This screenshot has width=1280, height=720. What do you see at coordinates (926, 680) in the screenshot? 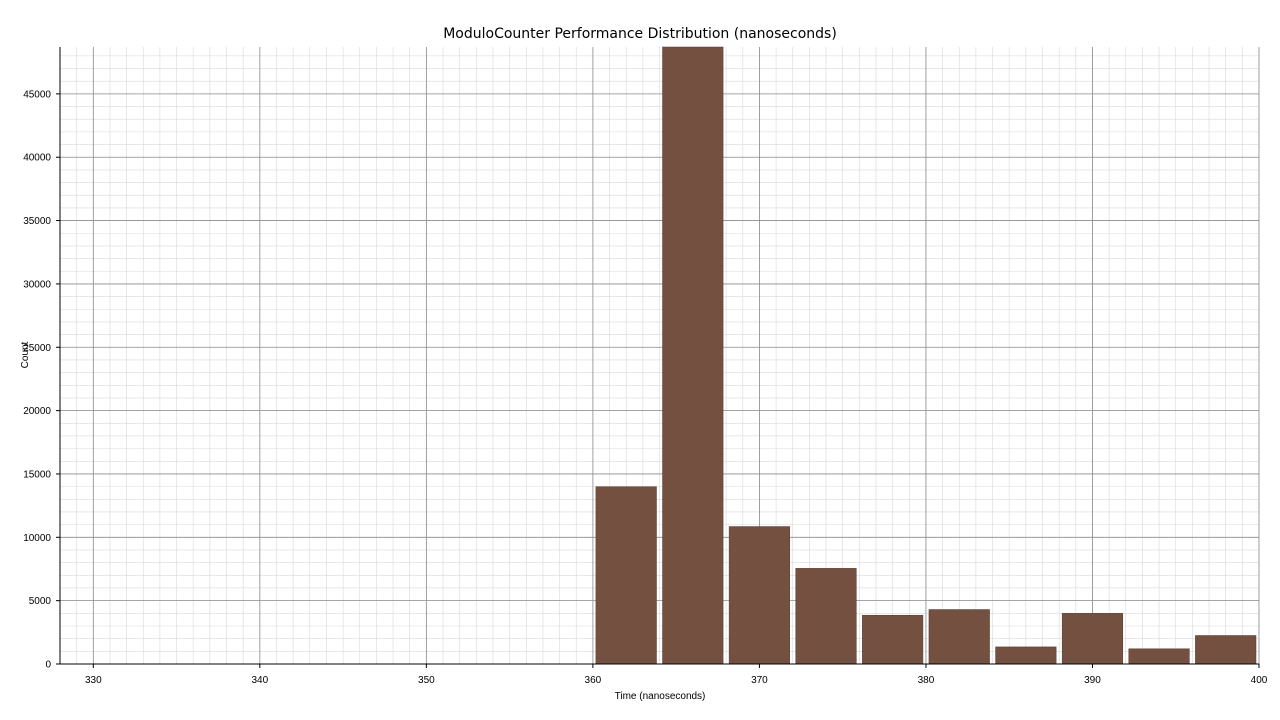
I see `x-tick-label: 380` at bounding box center [926, 680].